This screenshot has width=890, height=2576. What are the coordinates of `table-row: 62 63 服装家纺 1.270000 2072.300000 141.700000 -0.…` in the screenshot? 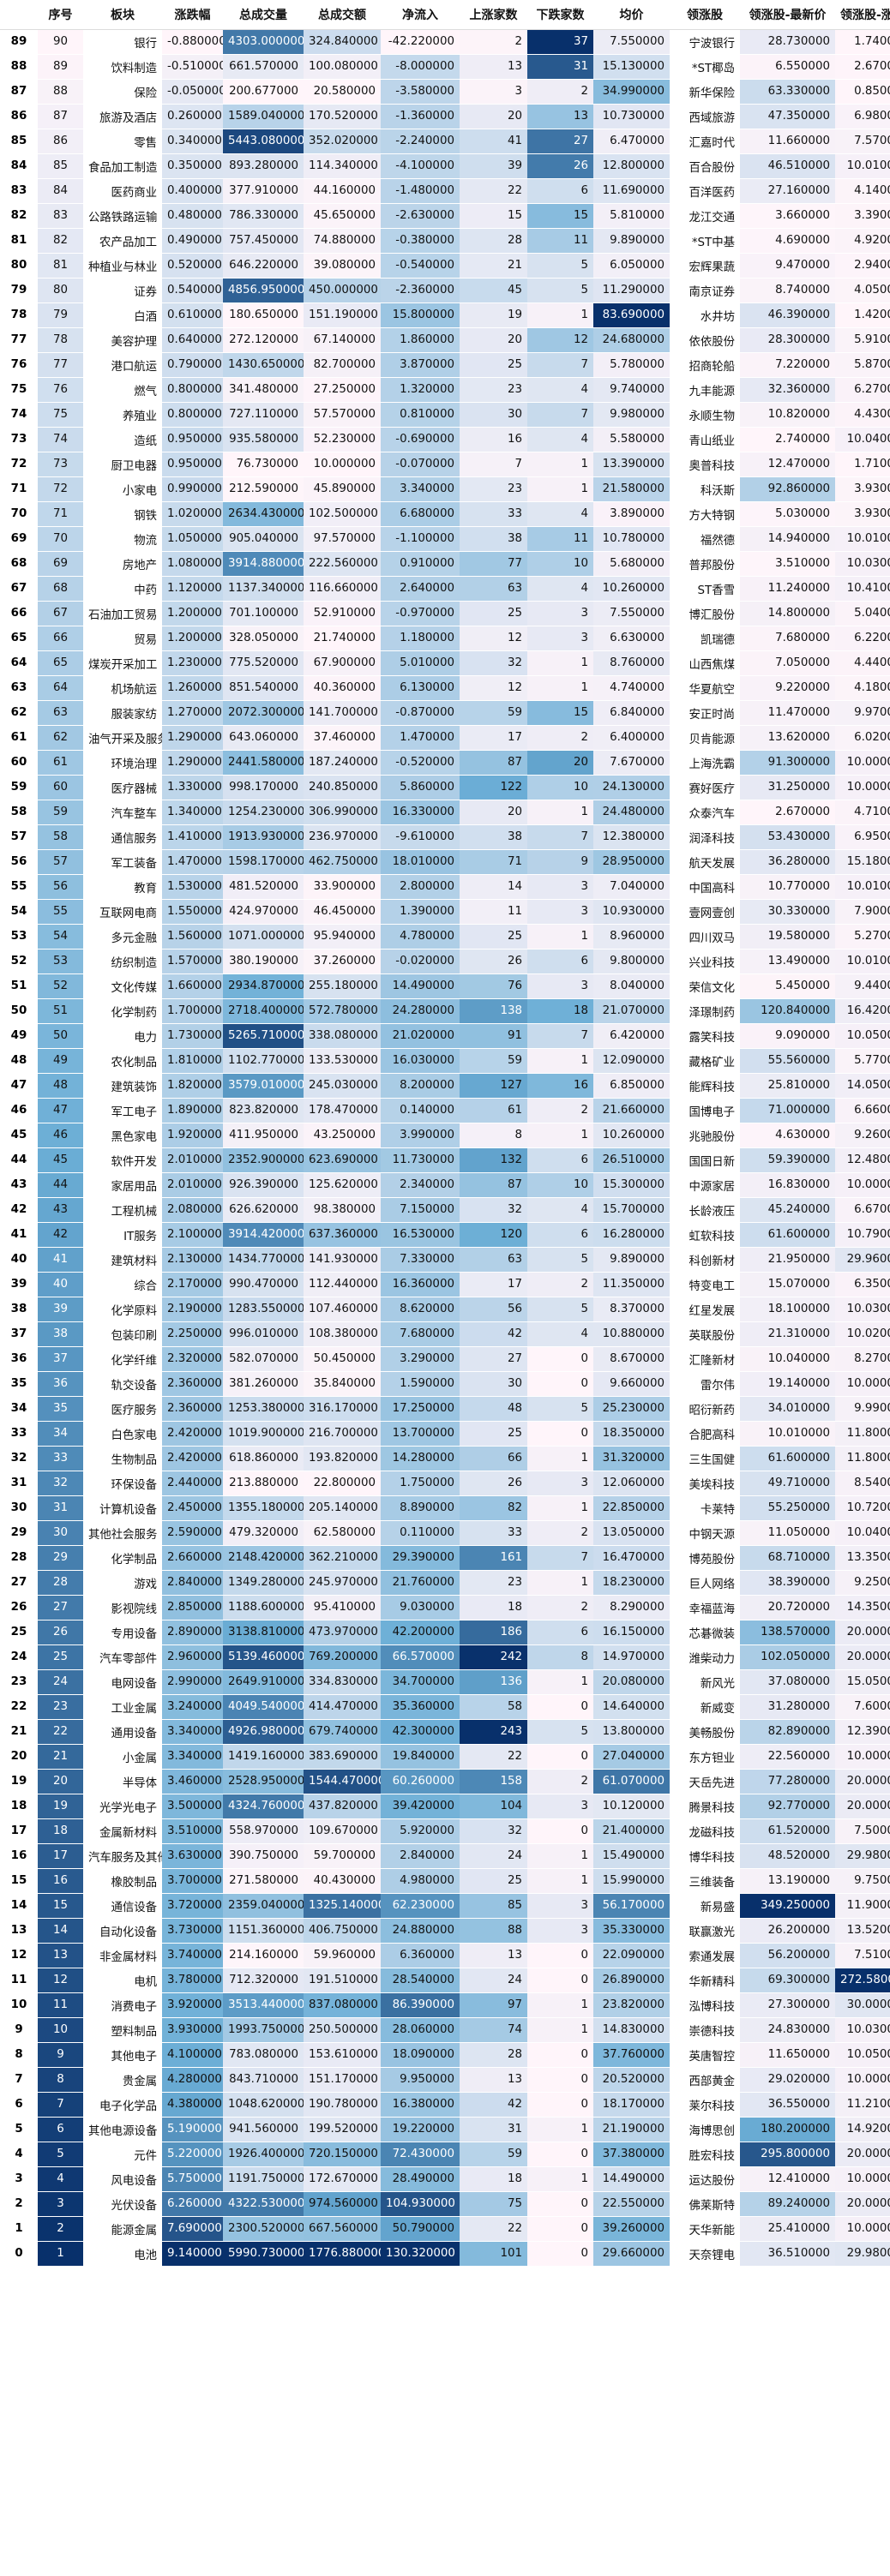 It's located at (445, 713).